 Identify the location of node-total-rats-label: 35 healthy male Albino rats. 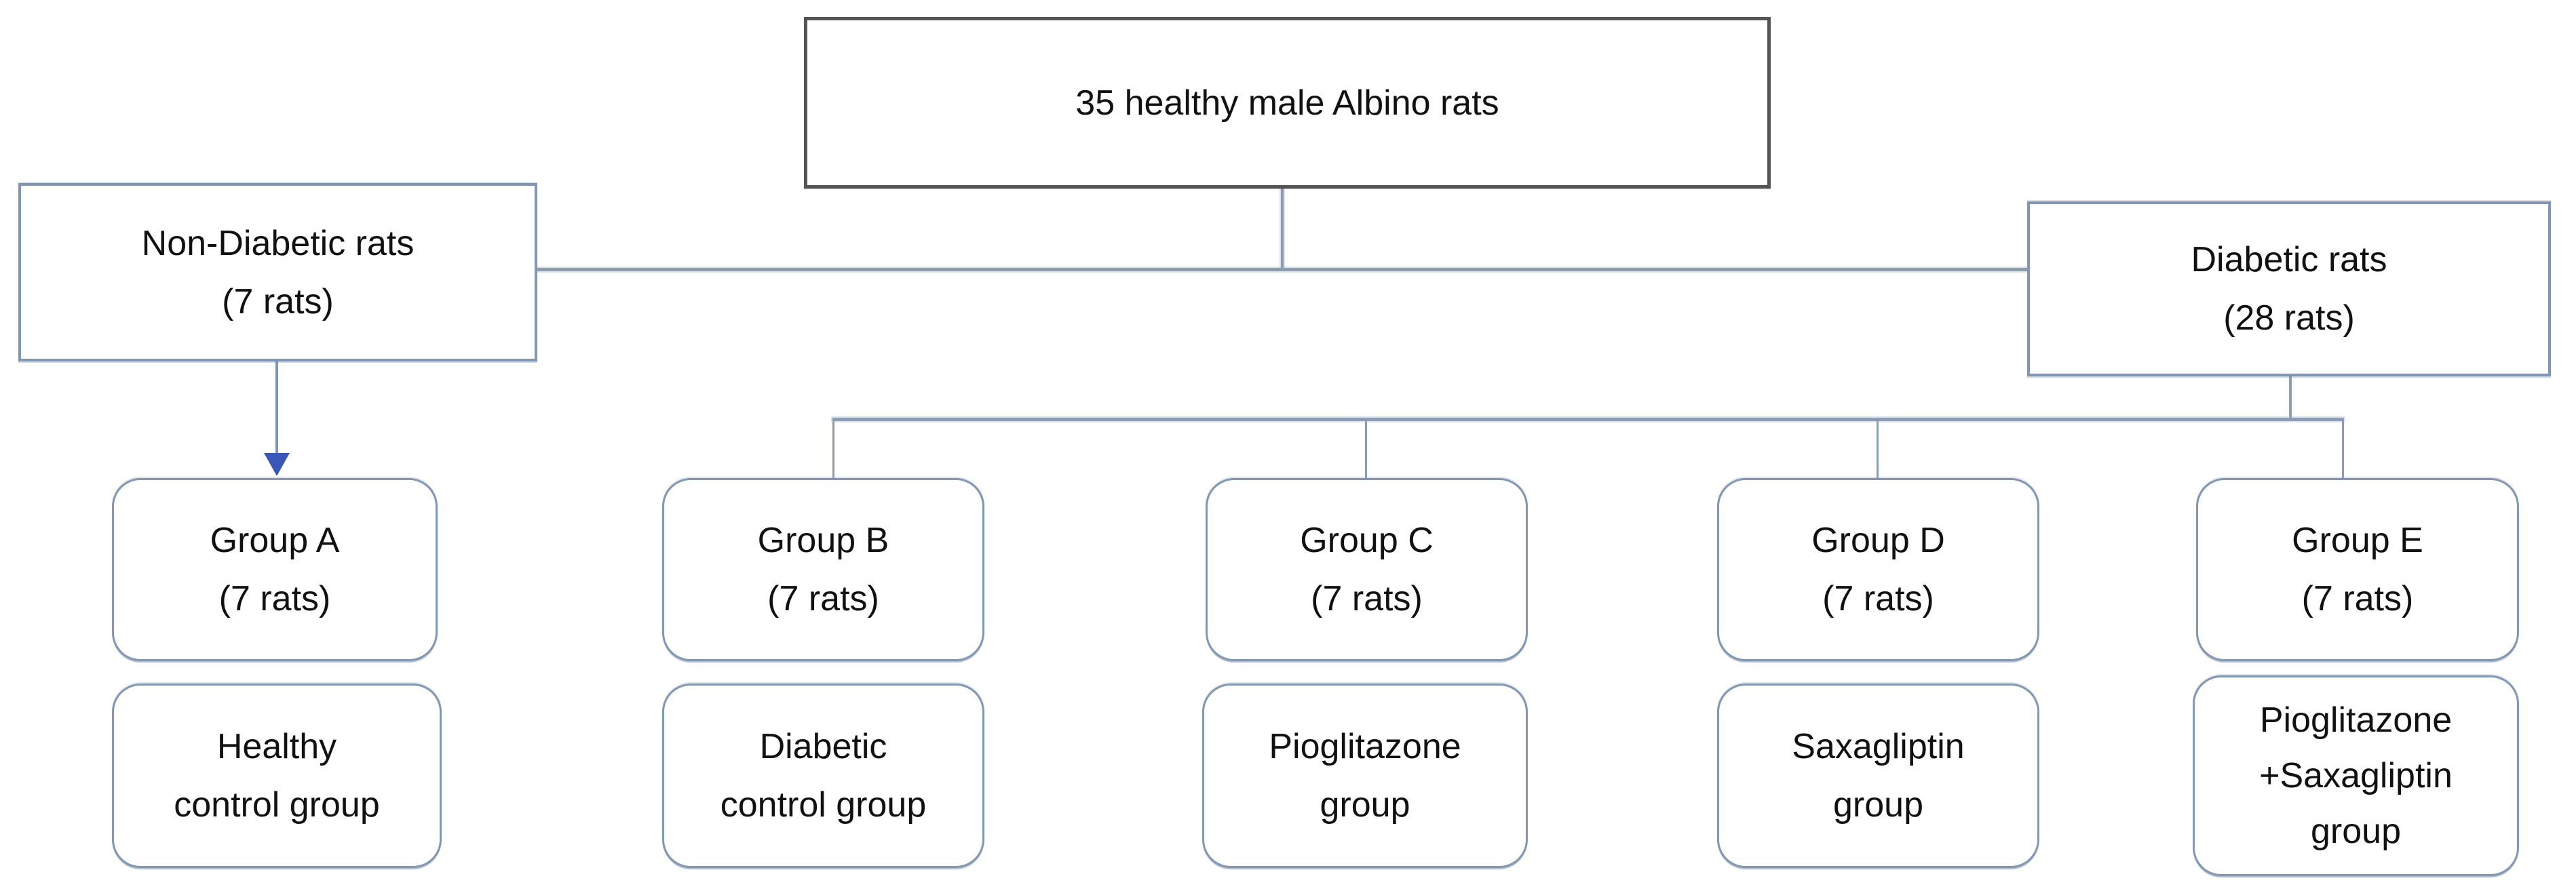
(1287, 103).